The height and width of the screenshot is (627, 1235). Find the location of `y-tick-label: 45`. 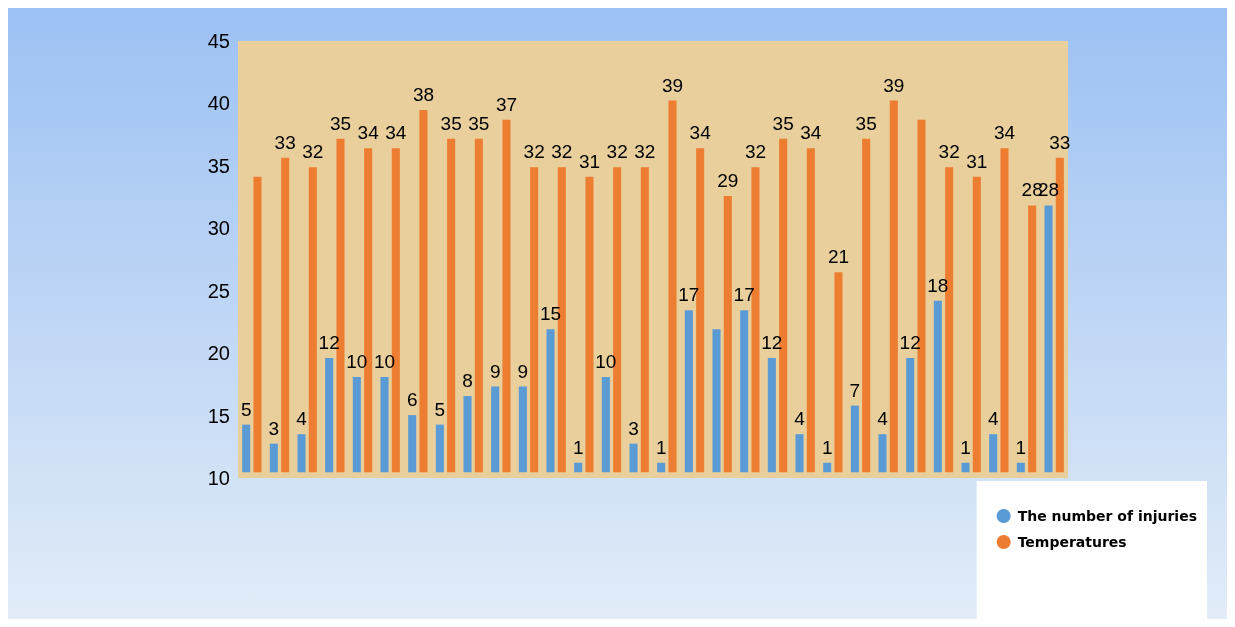

y-tick-label: 45 is located at coordinates (218, 41).